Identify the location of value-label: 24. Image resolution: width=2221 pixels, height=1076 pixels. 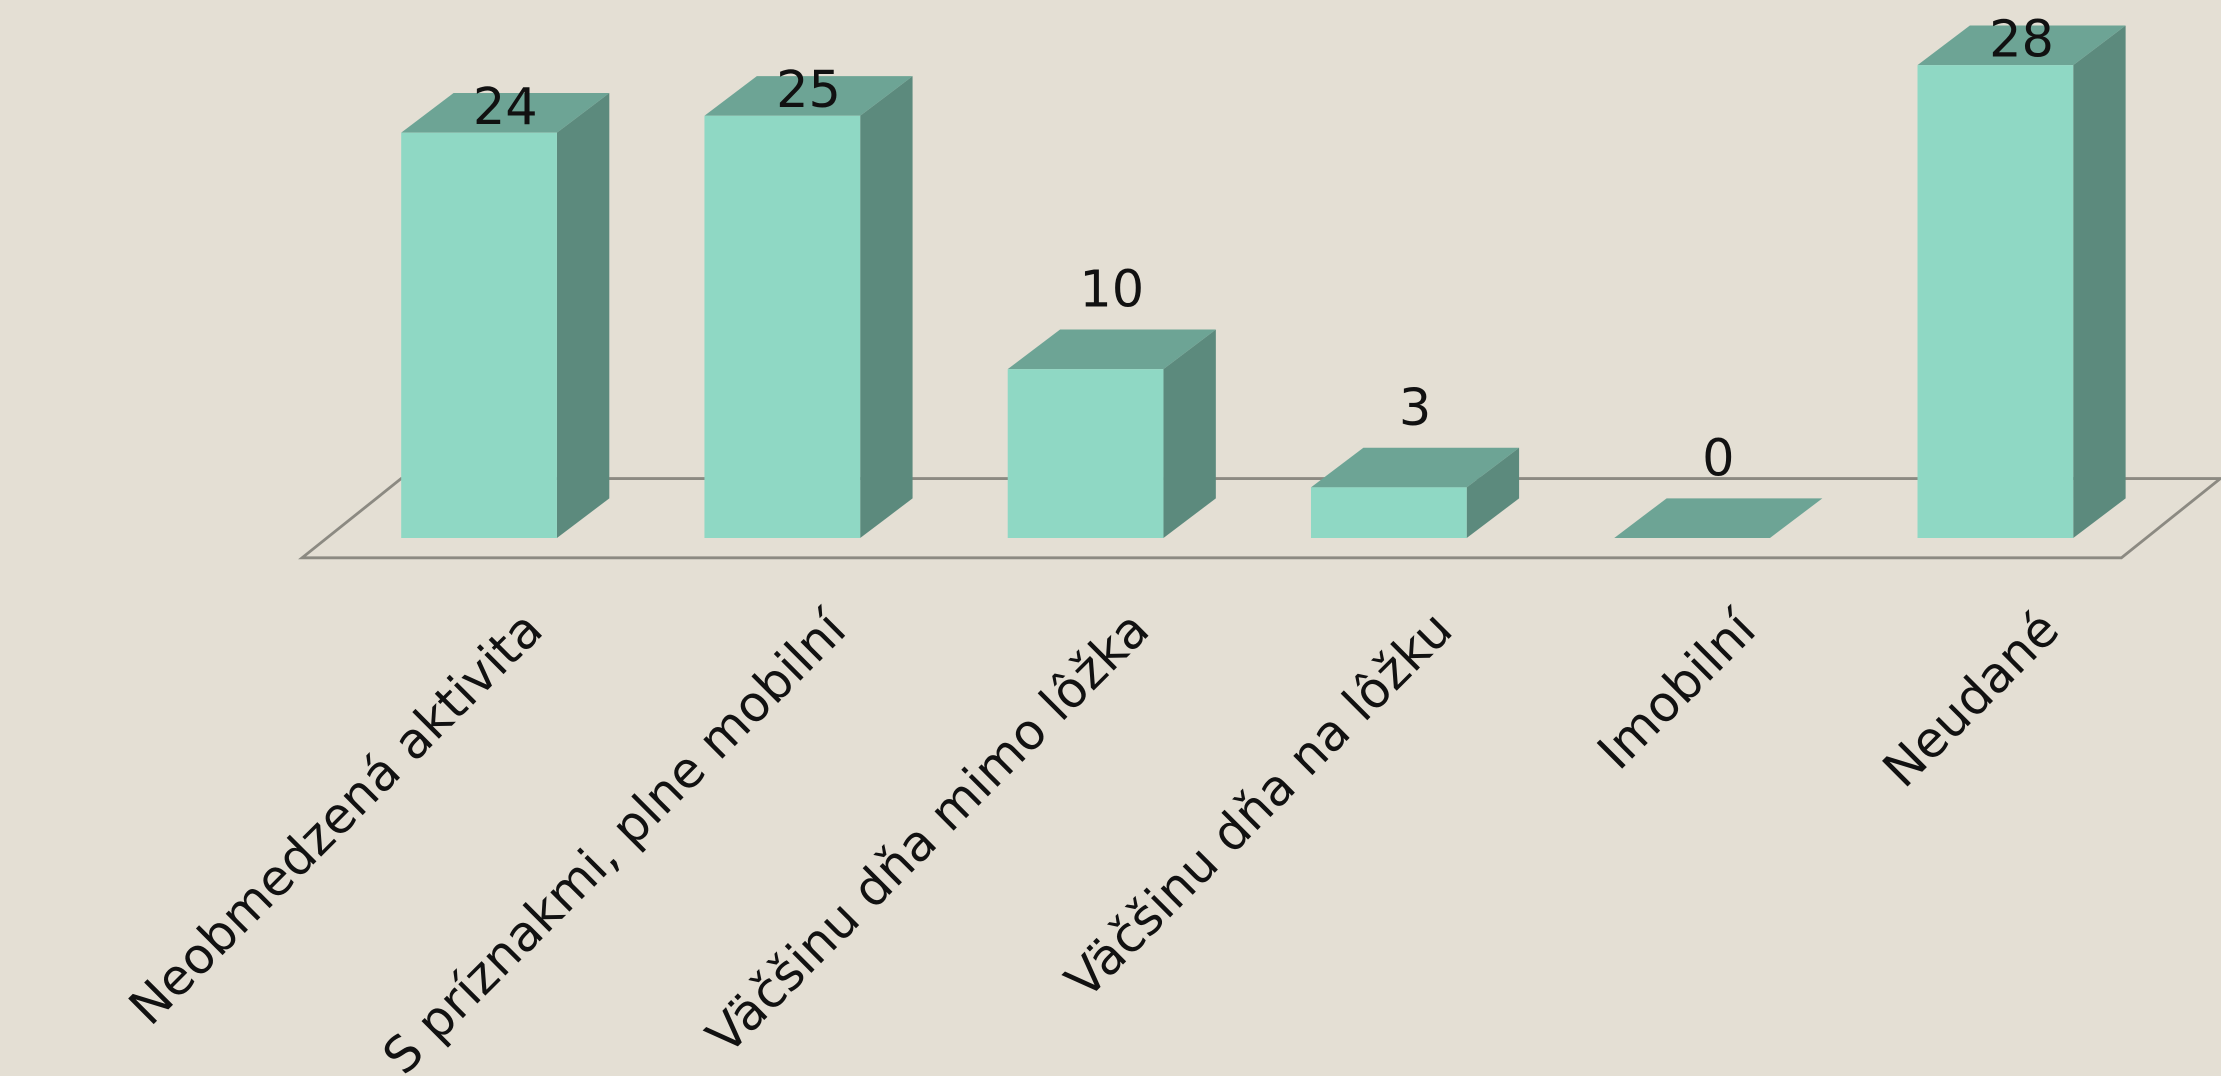
(505, 107).